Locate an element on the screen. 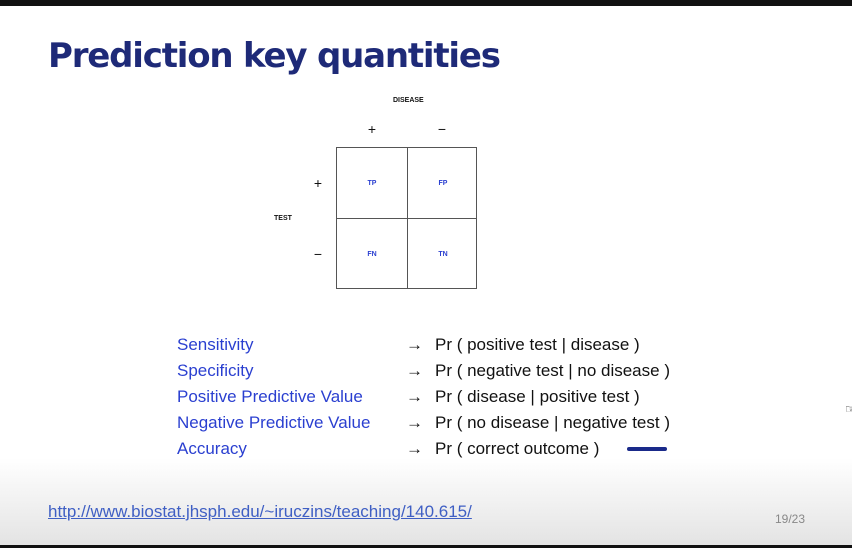 This screenshot has width=852, height=548. arrow-sensitivity: → is located at coordinates (414, 344).